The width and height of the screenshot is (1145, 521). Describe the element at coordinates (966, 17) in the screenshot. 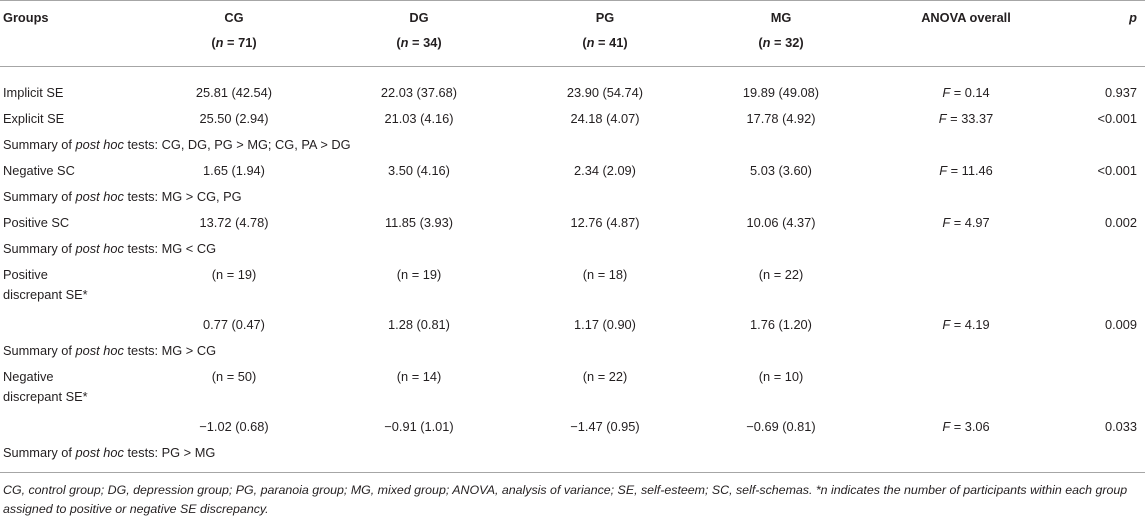

I see `header-anova: ANOVA overall` at that location.